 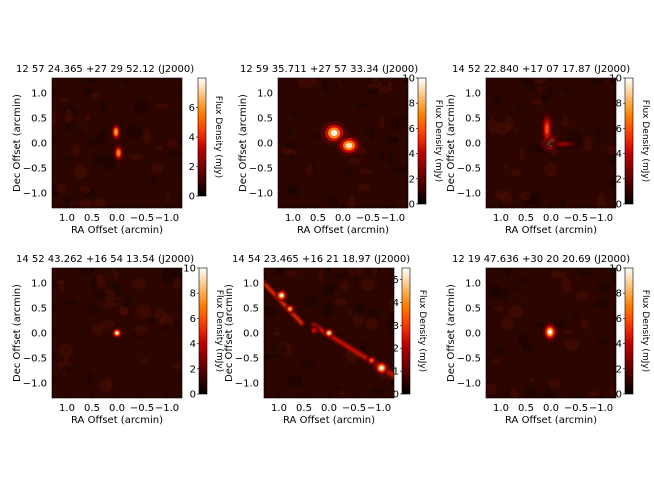 What do you see at coordinates (117, 143) in the screenshot?
I see `map-background` at bounding box center [117, 143].